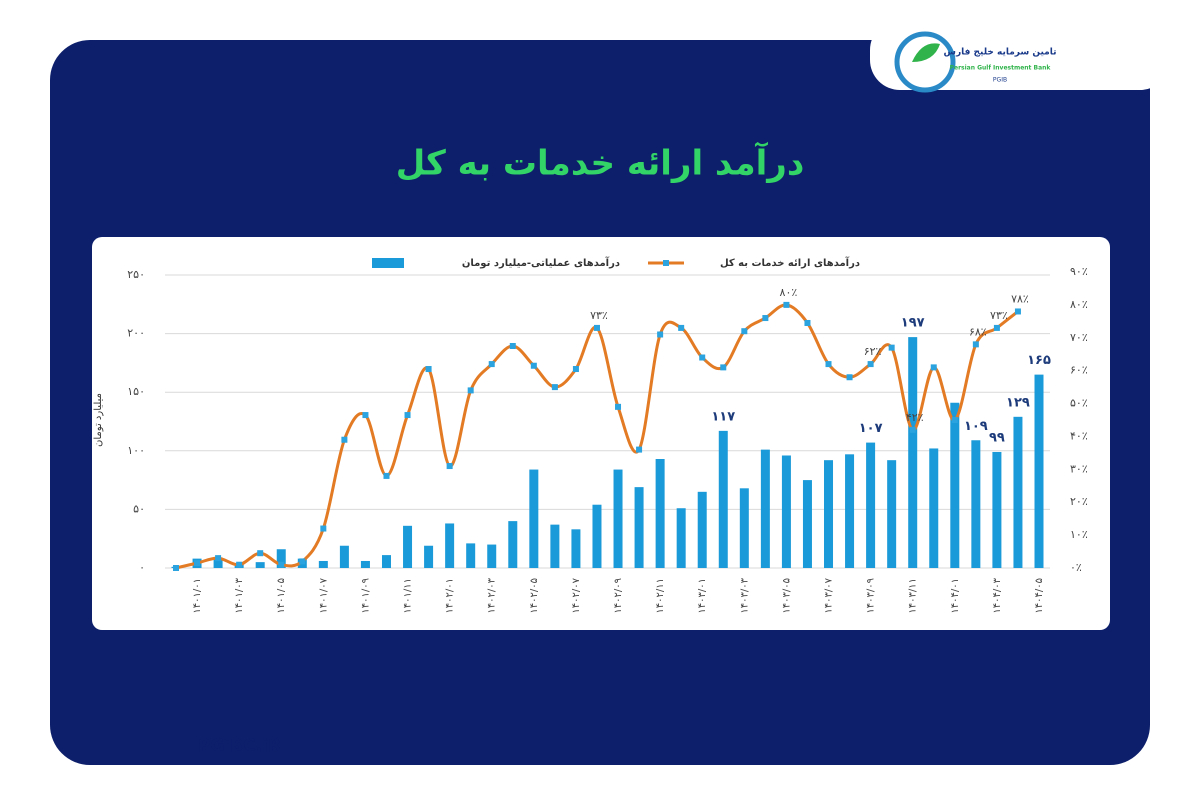 Image resolution: width=1200 pixels, height=804 pixels. What do you see at coordinates (576, 595) in the screenshot?
I see `x-tick-label: ۱۴۰۲/۰۷` at bounding box center [576, 595].